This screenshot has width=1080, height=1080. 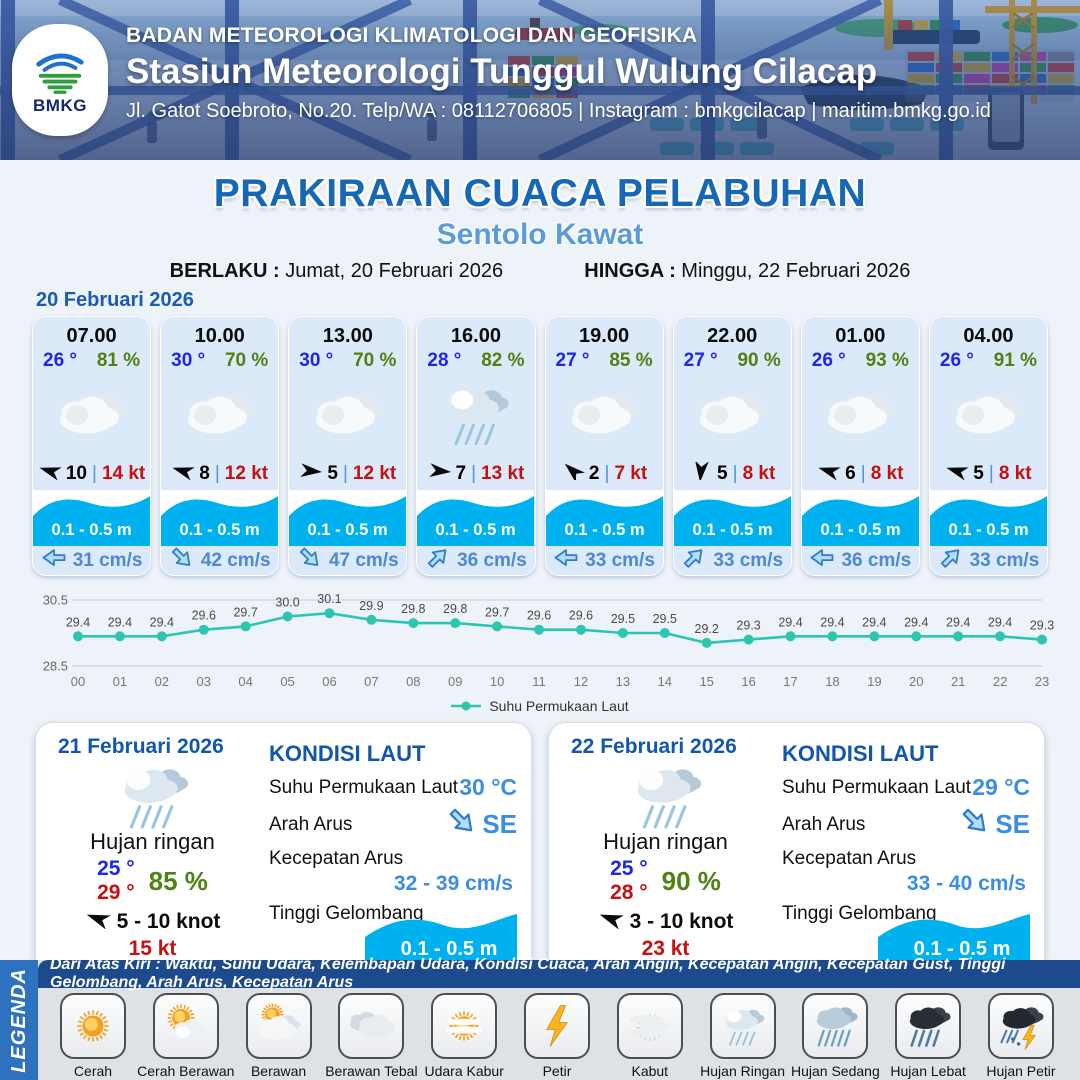 What do you see at coordinates (168, 921) in the screenshot?
I see `daily-wind-range: 5 - 10 knot` at bounding box center [168, 921].